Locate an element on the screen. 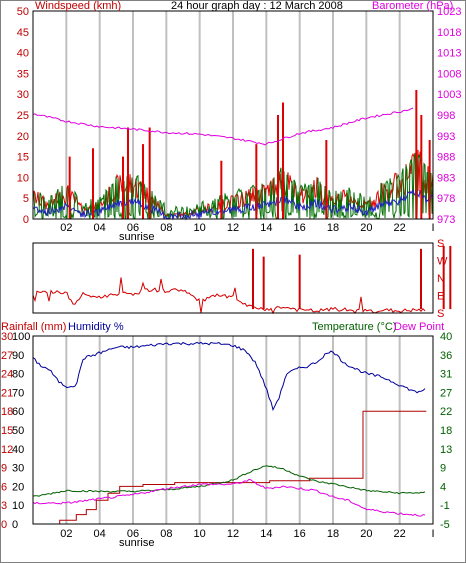 The height and width of the screenshot is (563, 466). windspeed-tick-labels: 0 5 10 15 20 25 30 35 40 45 50 is located at coordinates (23, 116).